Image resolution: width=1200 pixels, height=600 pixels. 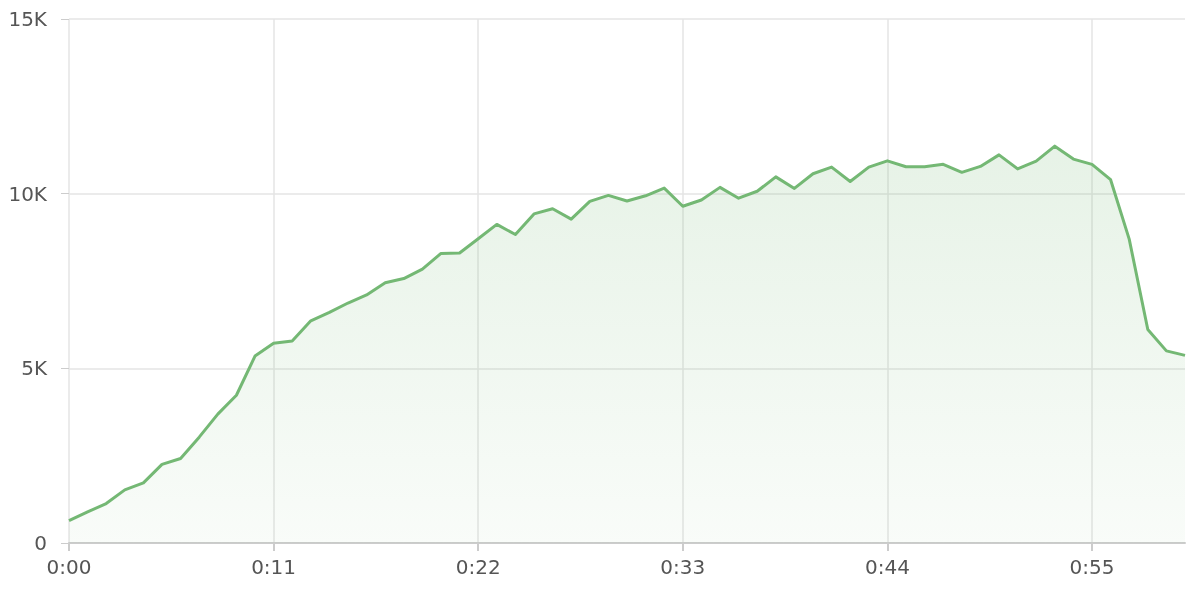 What do you see at coordinates (887, 567) in the screenshot?
I see `x-tick-label: 0:44` at bounding box center [887, 567].